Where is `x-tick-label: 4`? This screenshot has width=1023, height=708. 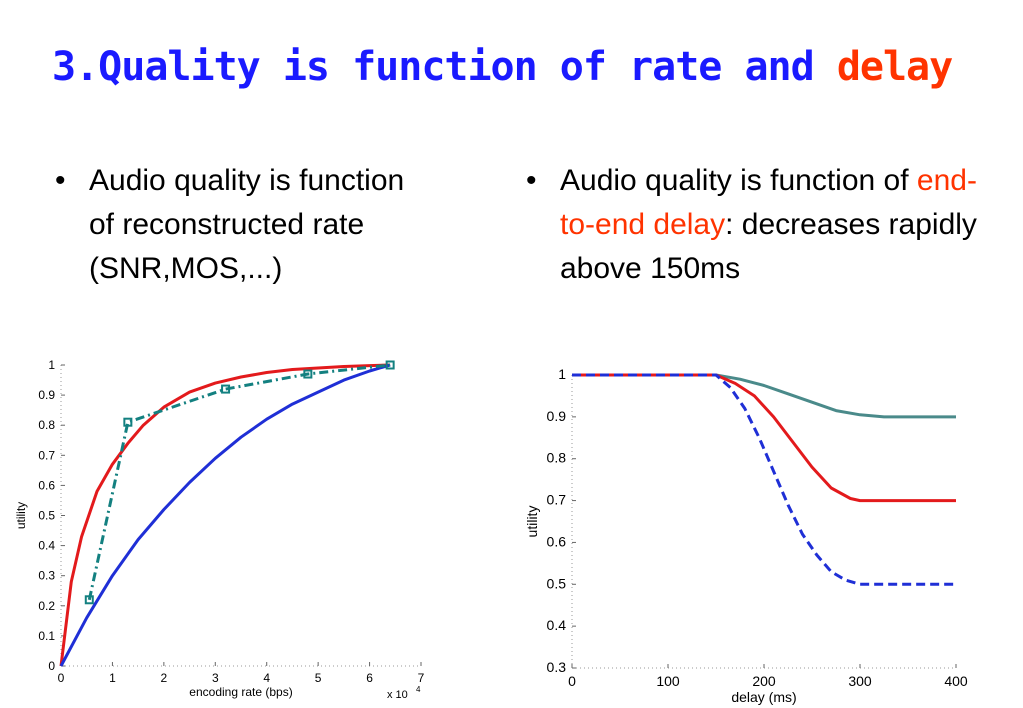
x-tick-label: 4 is located at coordinates (266, 678).